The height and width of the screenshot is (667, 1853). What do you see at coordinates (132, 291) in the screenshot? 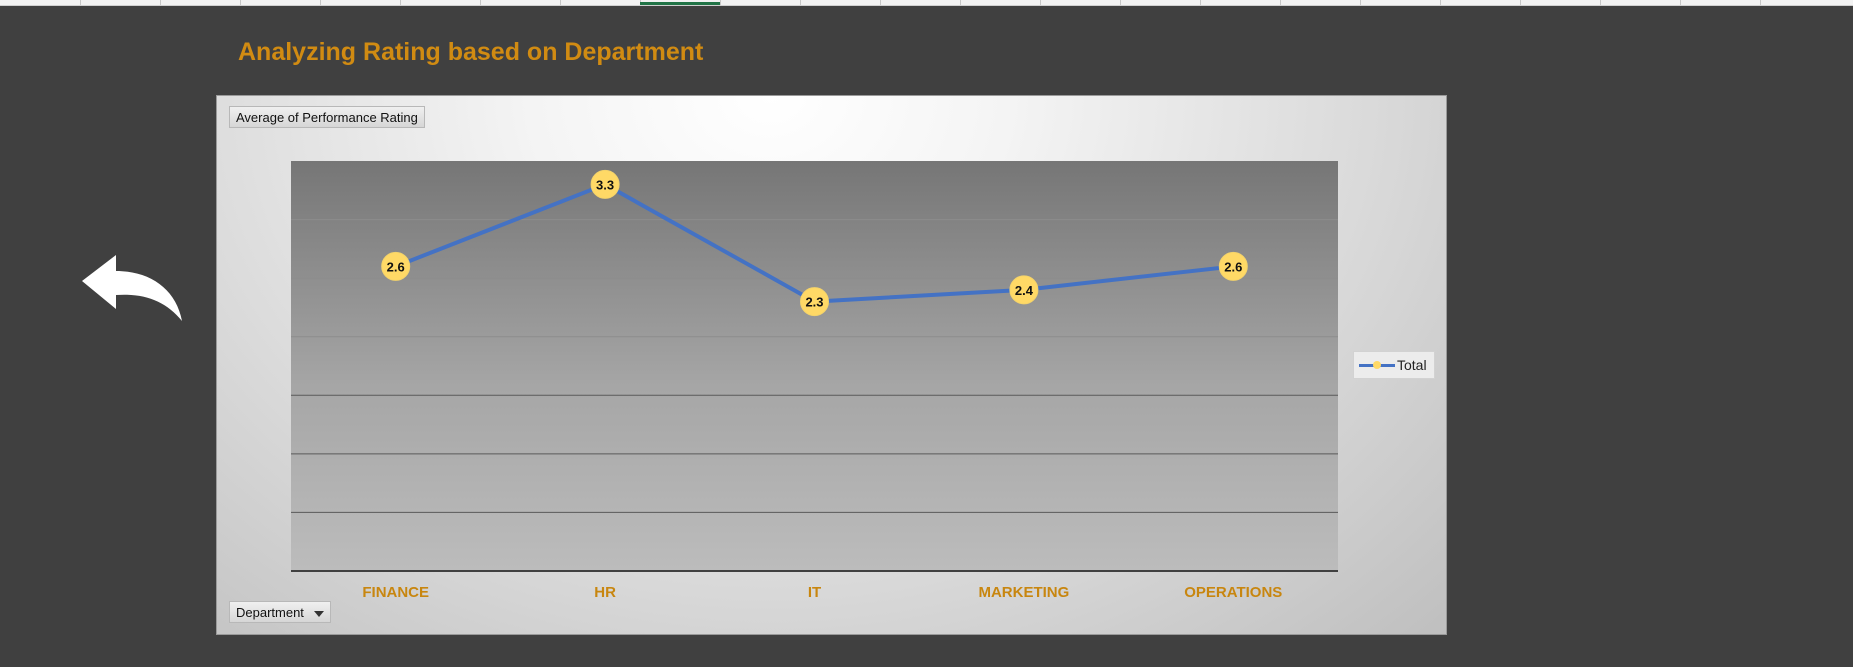
I see `back-arrow-icon` at bounding box center [132, 291].